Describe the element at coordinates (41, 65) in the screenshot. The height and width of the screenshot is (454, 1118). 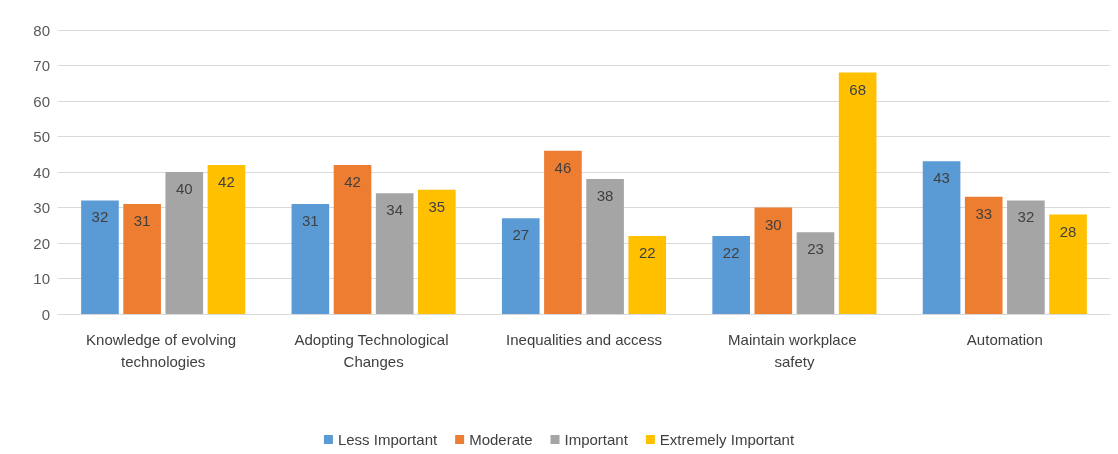
I see `y-tick-label: 70` at that location.